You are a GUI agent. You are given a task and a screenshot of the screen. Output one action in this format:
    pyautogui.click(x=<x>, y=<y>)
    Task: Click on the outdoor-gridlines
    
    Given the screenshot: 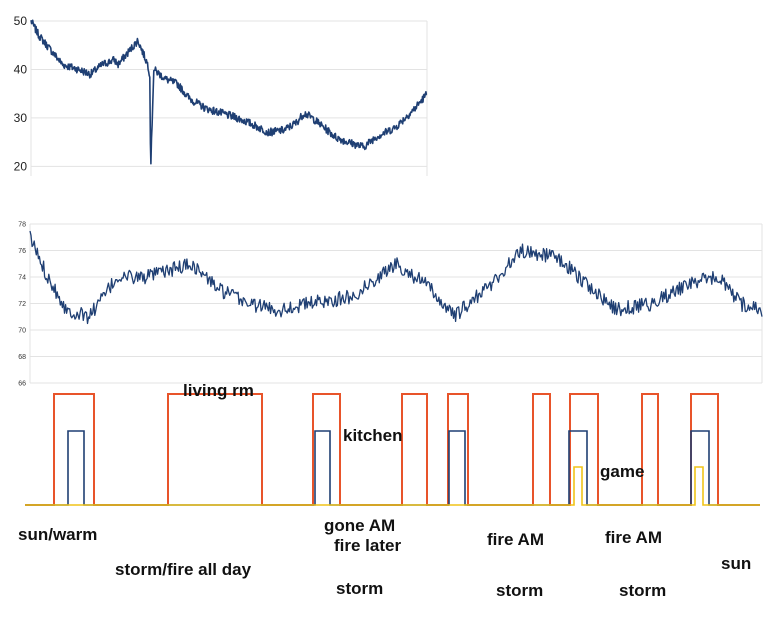 What is the action you would take?
    pyautogui.click(x=229, y=98)
    